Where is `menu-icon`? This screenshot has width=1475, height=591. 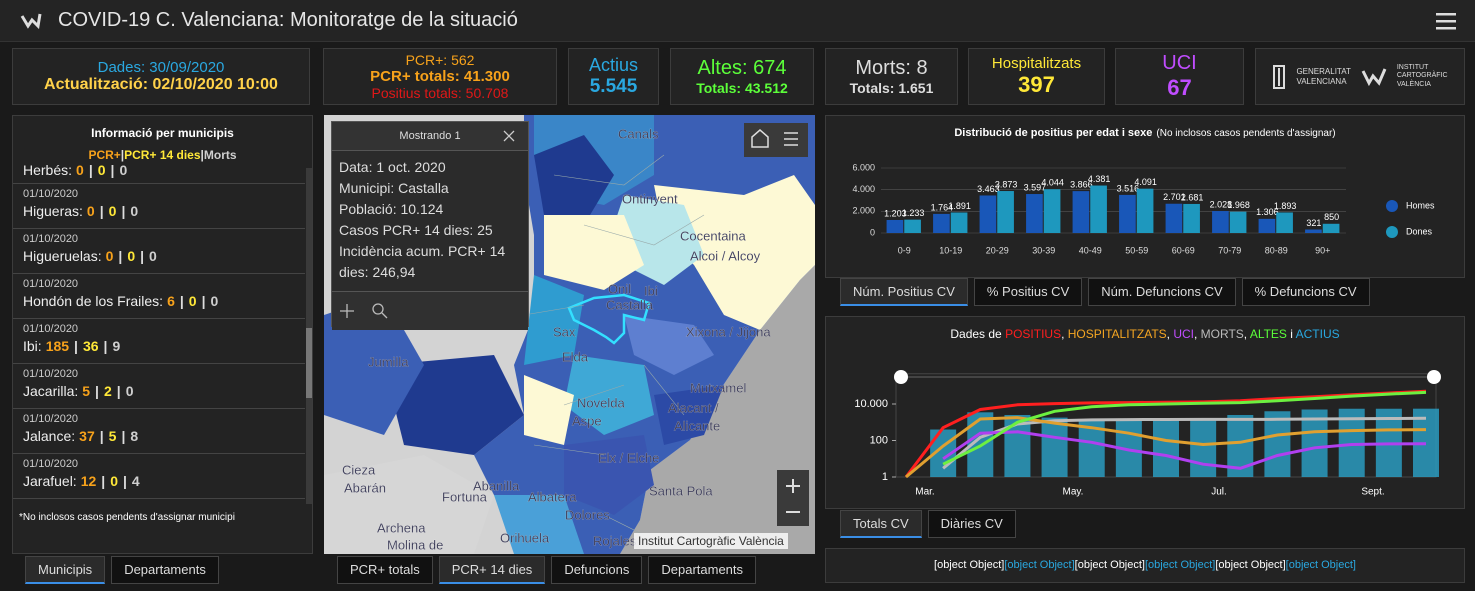 menu-icon is located at coordinates (1446, 21).